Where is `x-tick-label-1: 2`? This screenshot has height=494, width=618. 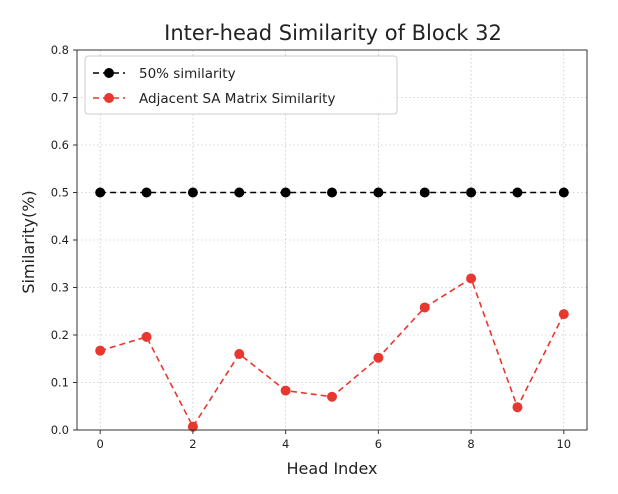 x-tick-label-1: 2 is located at coordinates (192, 444).